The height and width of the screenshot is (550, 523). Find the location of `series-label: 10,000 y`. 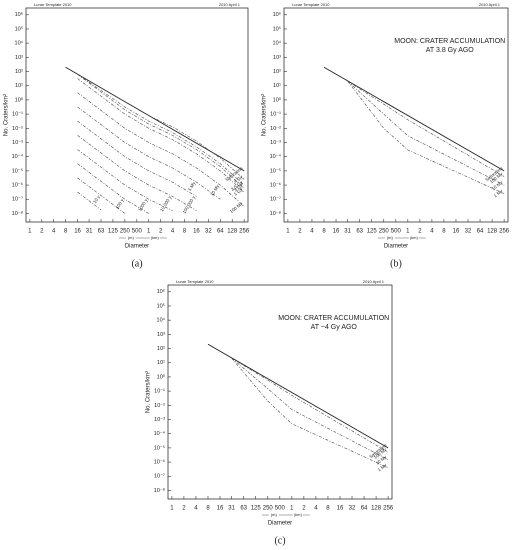

series-label: 10,000 y is located at coordinates (166, 203).